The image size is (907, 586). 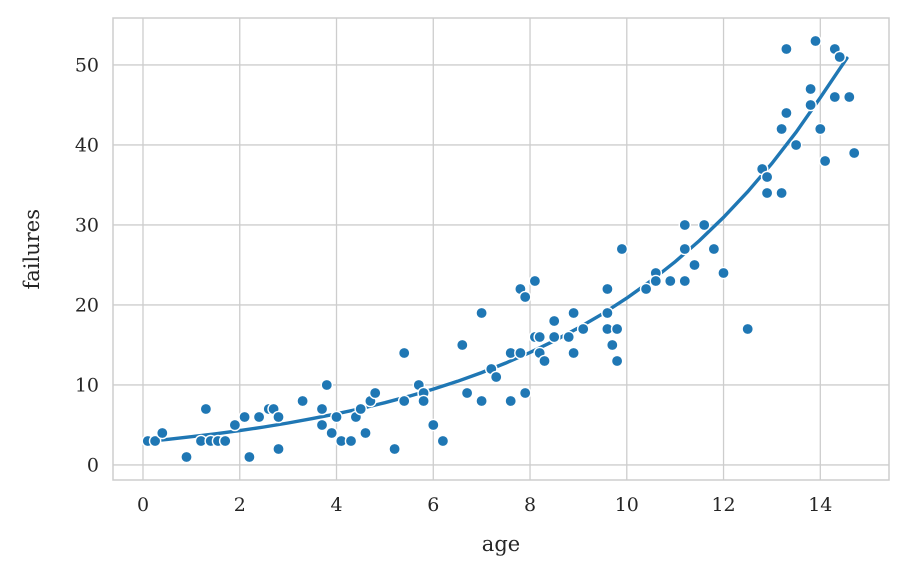 I want to click on x-tick-label: 0, so click(x=143, y=505).